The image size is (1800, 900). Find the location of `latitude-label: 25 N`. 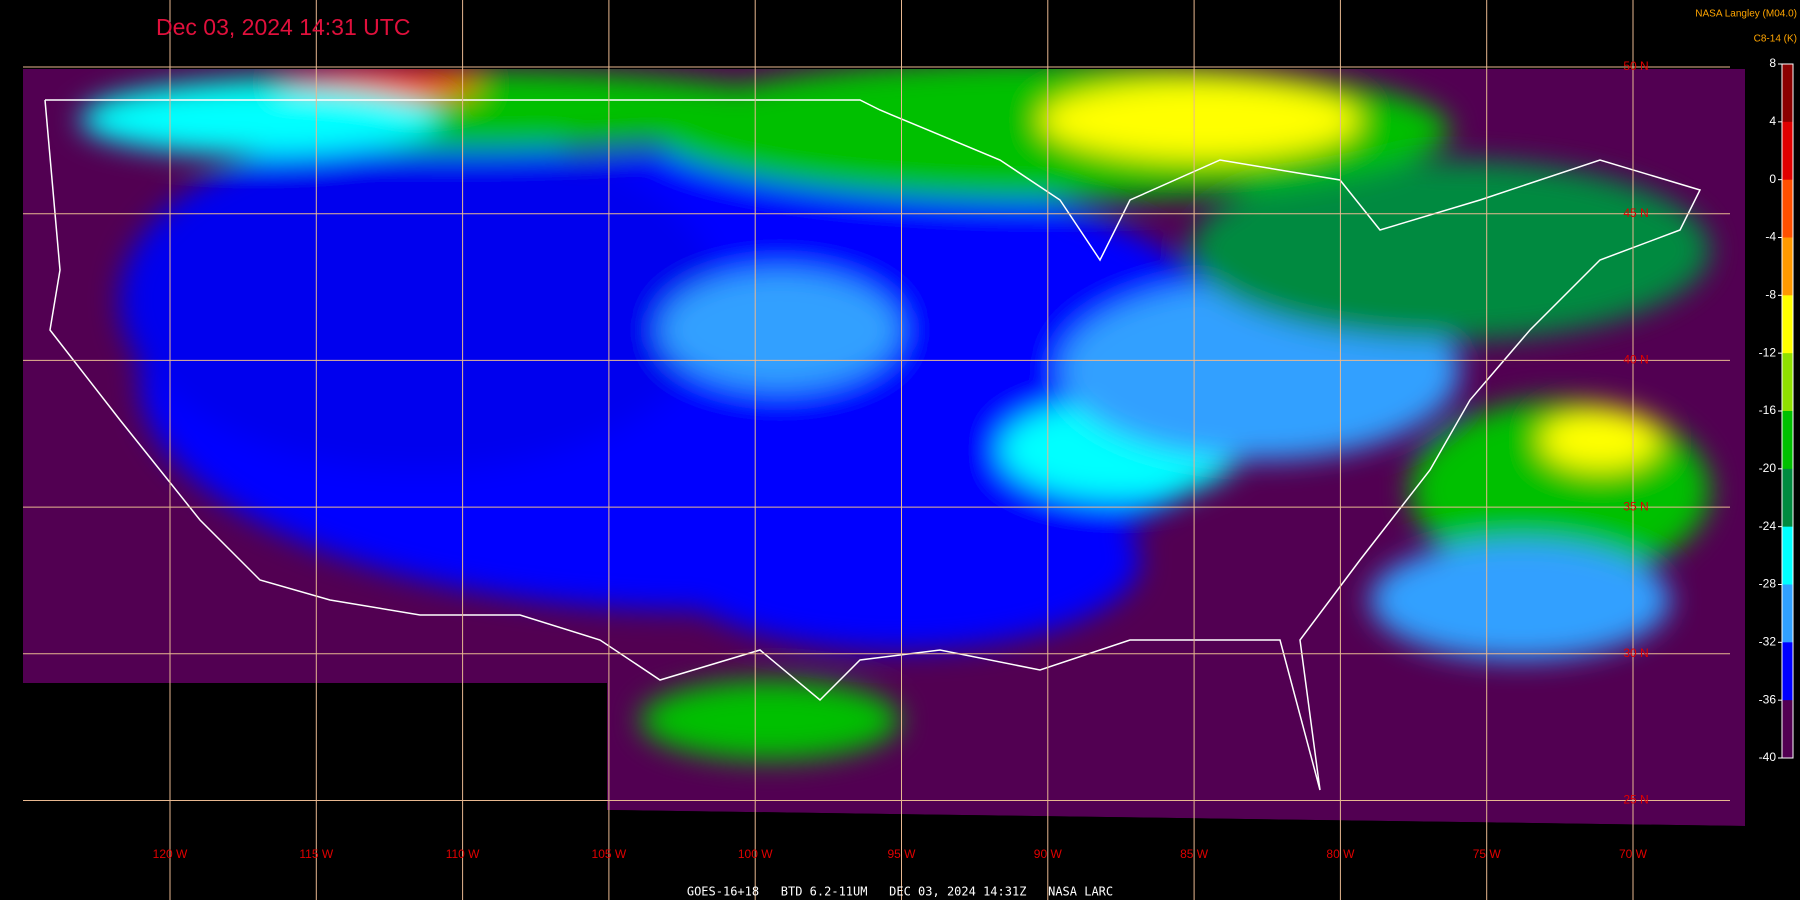

latitude-label: 25 N is located at coordinates (1635, 800).